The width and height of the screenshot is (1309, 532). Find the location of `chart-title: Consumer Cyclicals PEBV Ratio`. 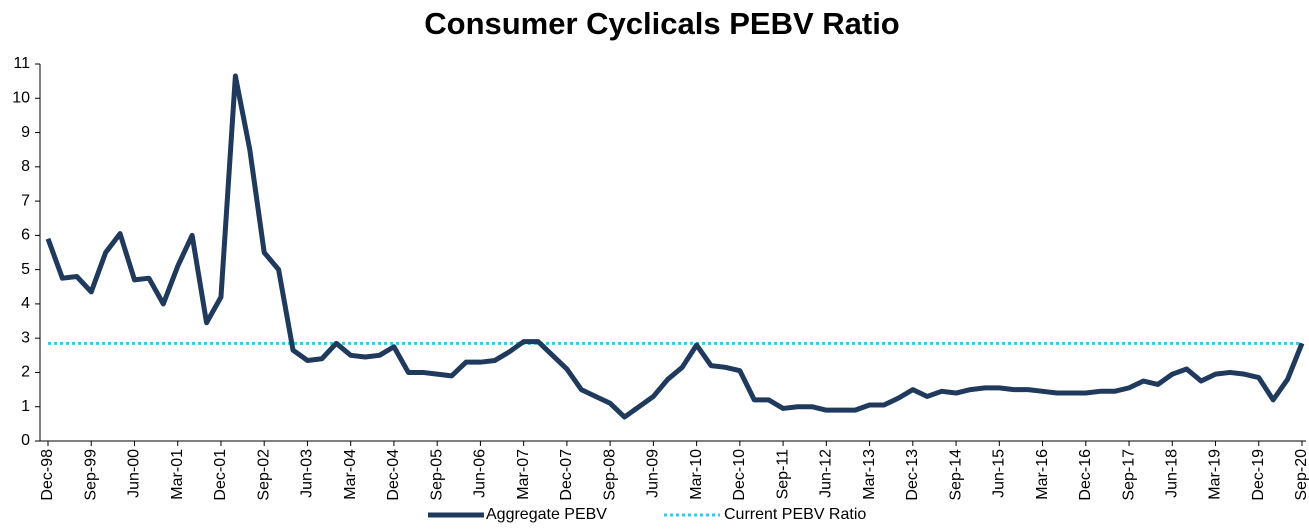

chart-title: Consumer Cyclicals PEBV Ratio is located at coordinates (662, 23).